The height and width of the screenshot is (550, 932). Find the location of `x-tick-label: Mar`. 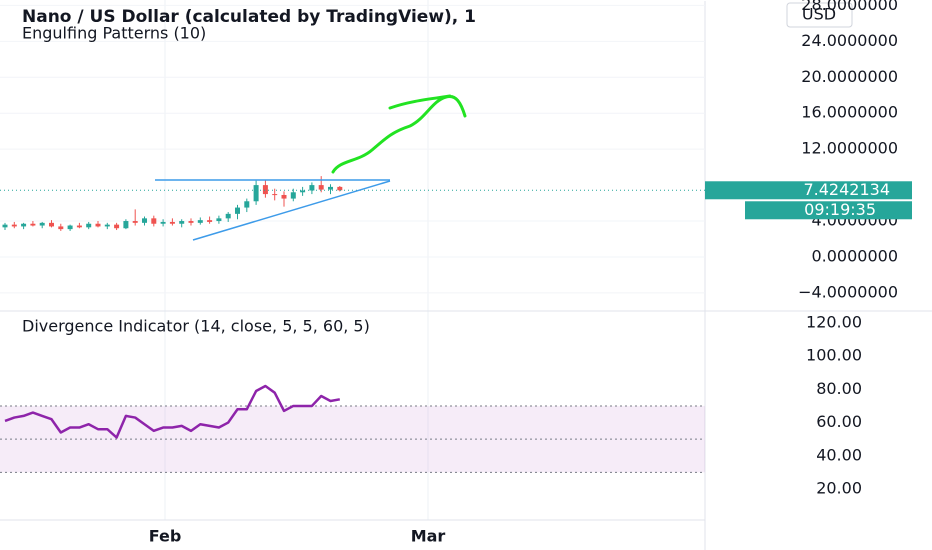

x-tick-label: Mar is located at coordinates (428, 536).